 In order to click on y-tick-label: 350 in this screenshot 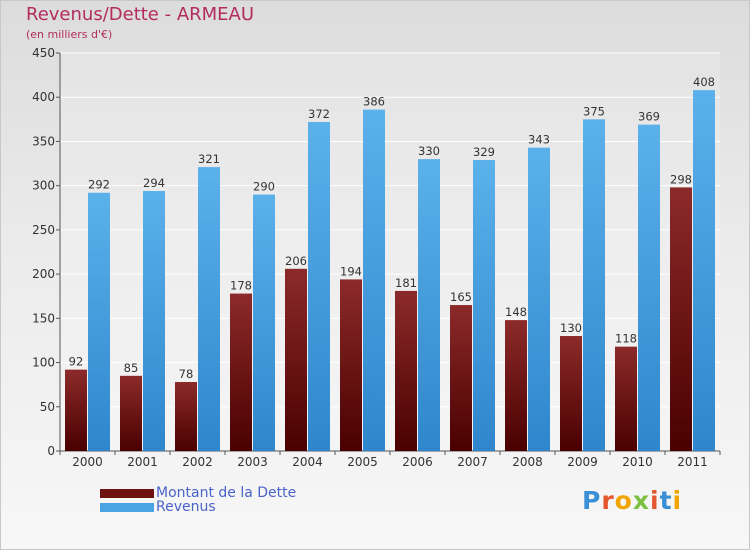, I will do `click(43, 141)`.